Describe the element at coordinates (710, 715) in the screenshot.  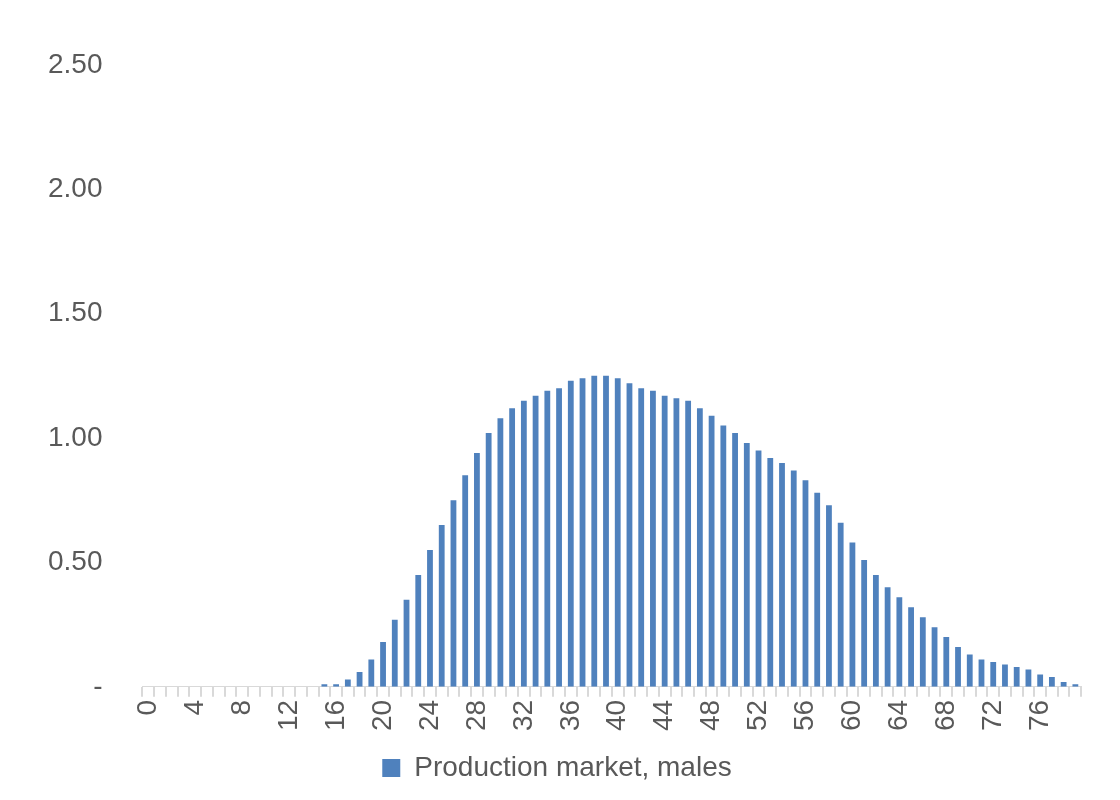
I see `x-tick-label: 48` at that location.